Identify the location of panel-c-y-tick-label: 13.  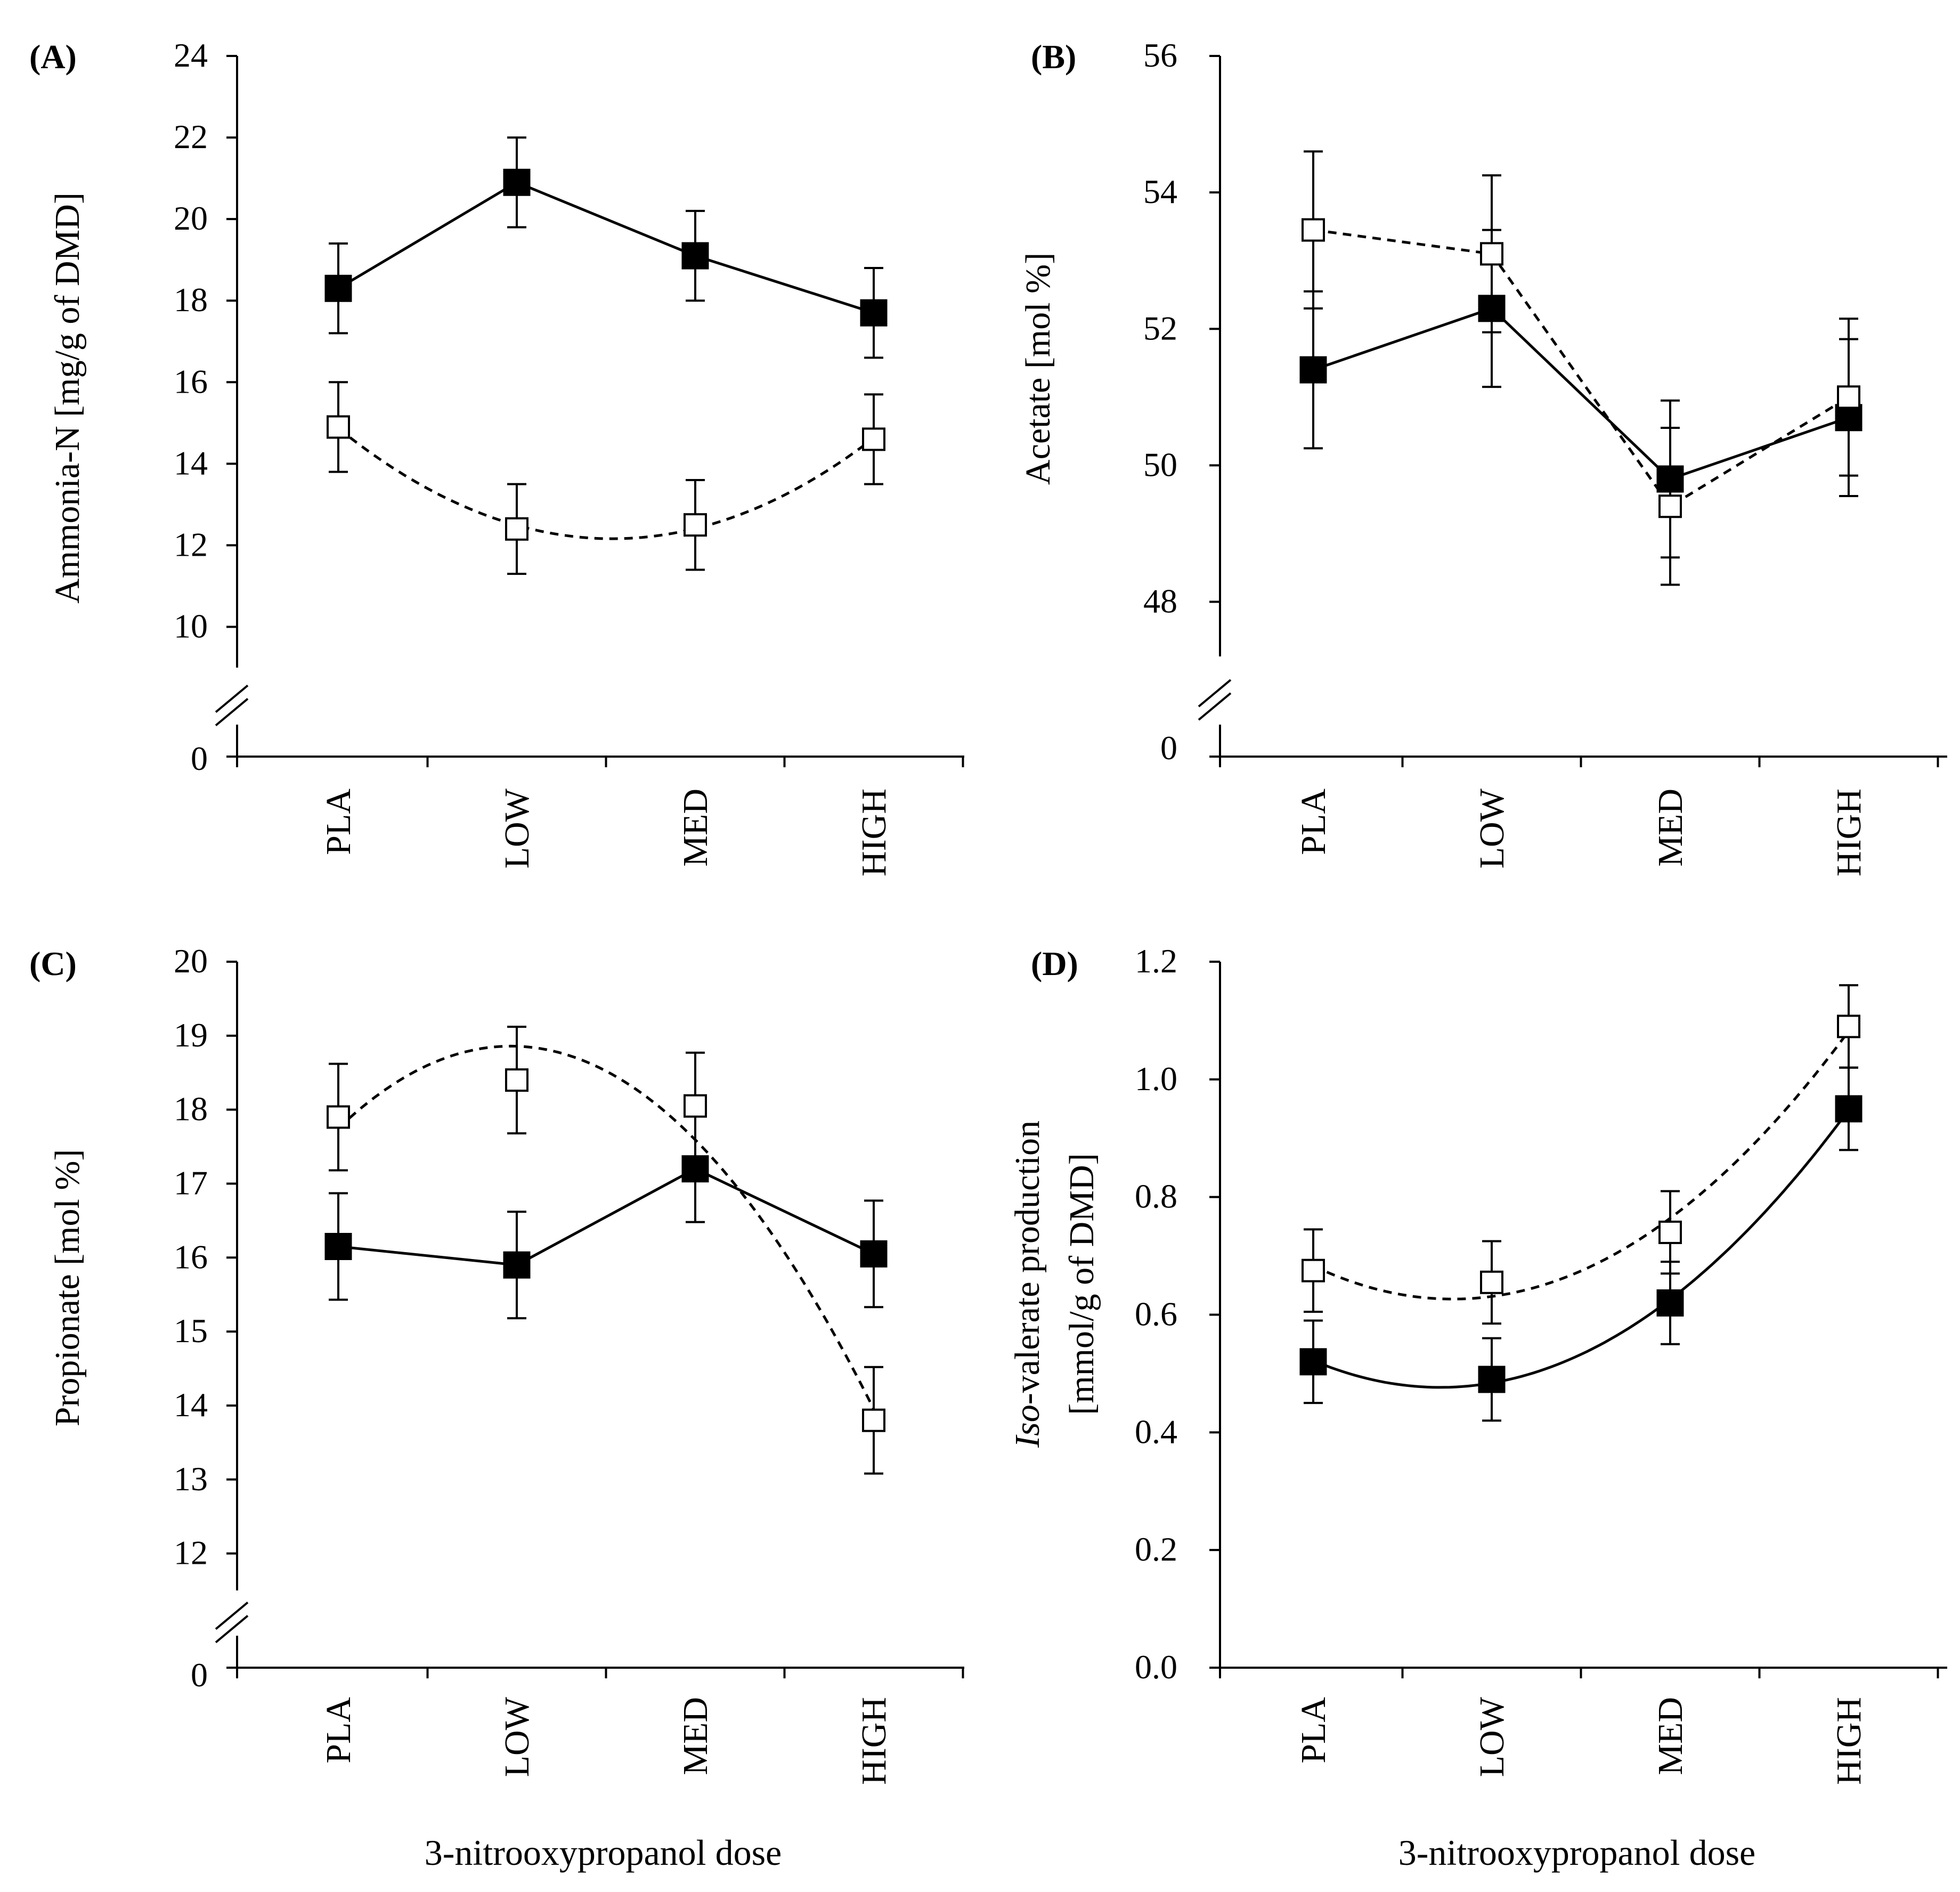
(191, 1479).